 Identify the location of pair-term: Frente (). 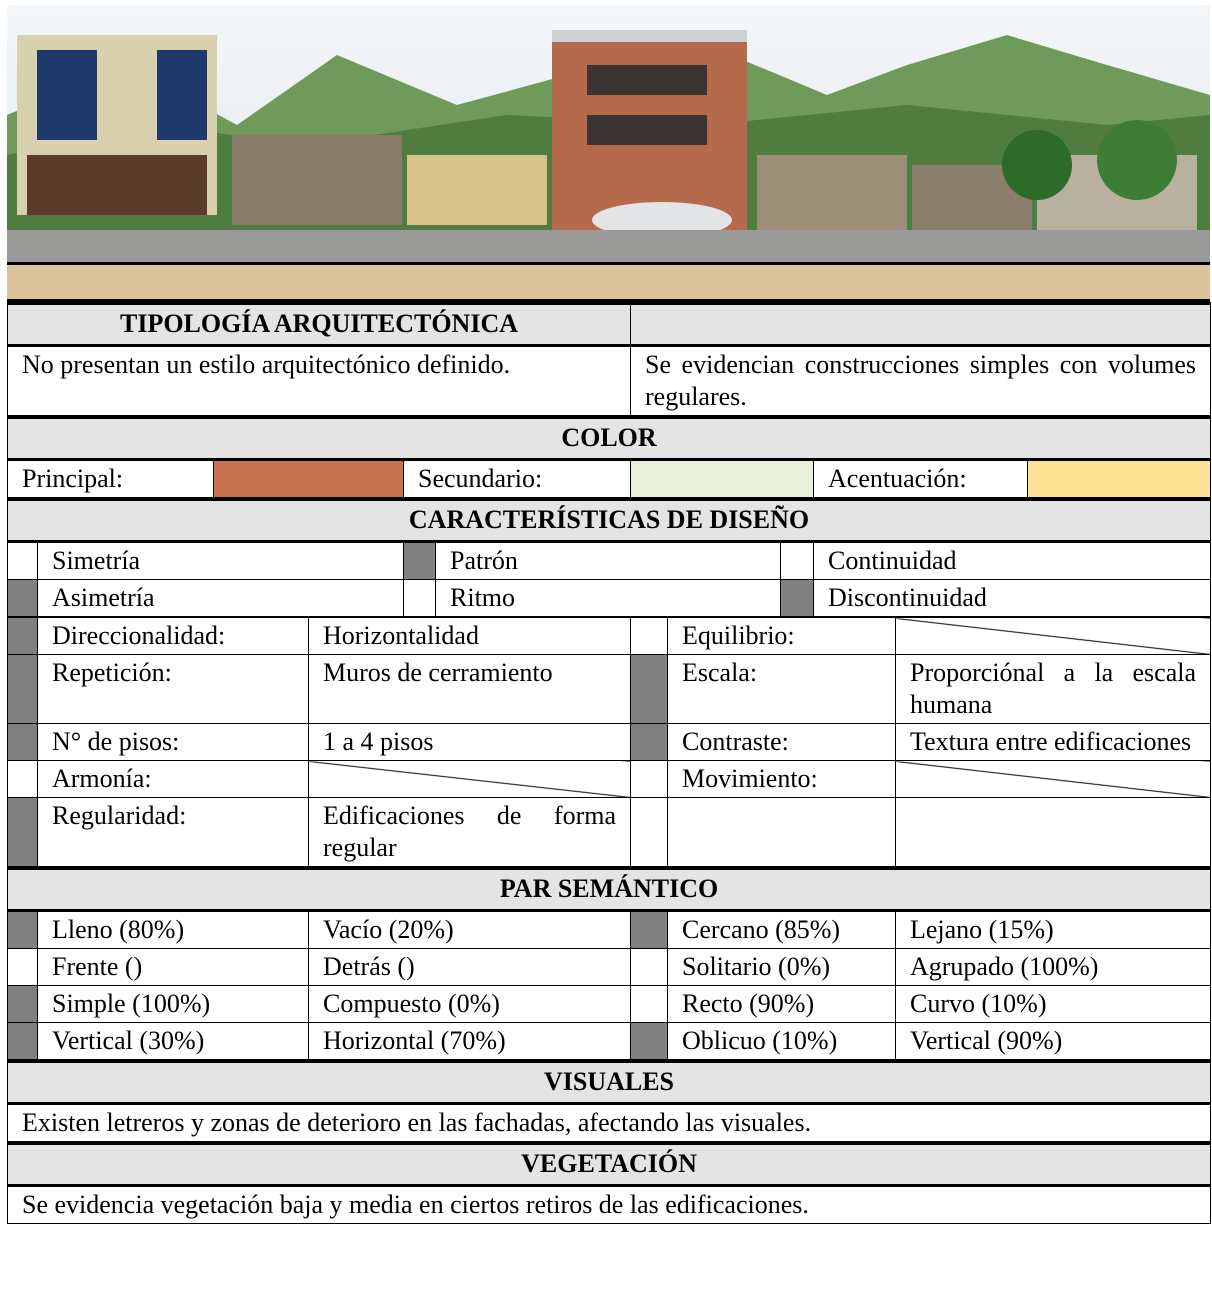
(173, 967).